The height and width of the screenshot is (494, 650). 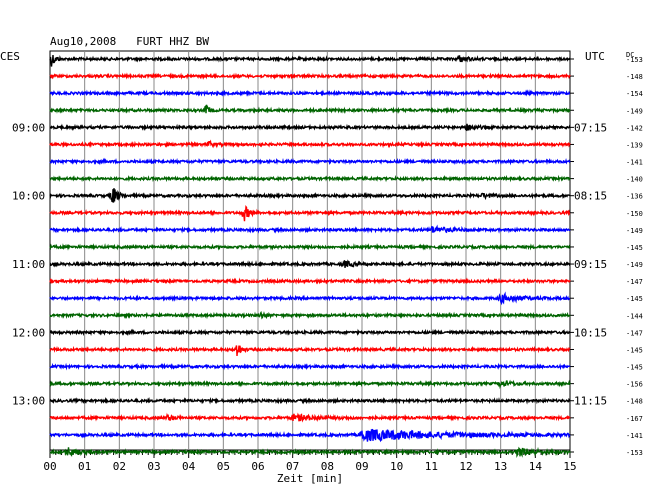 I want to click on right-time-label: 10:15, so click(x=590, y=332).